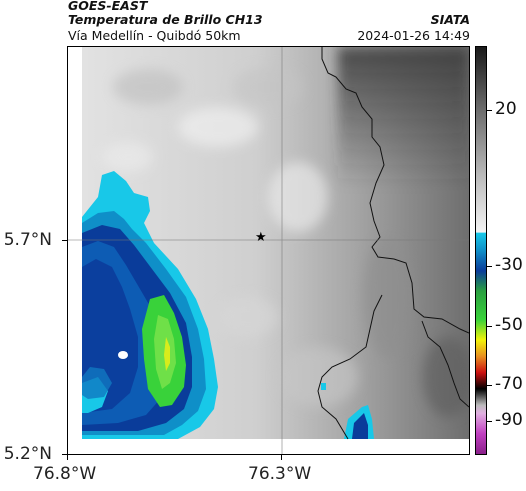  Describe the element at coordinates (75, 250) in the screenshot. I see `left-blank-strip` at that location.